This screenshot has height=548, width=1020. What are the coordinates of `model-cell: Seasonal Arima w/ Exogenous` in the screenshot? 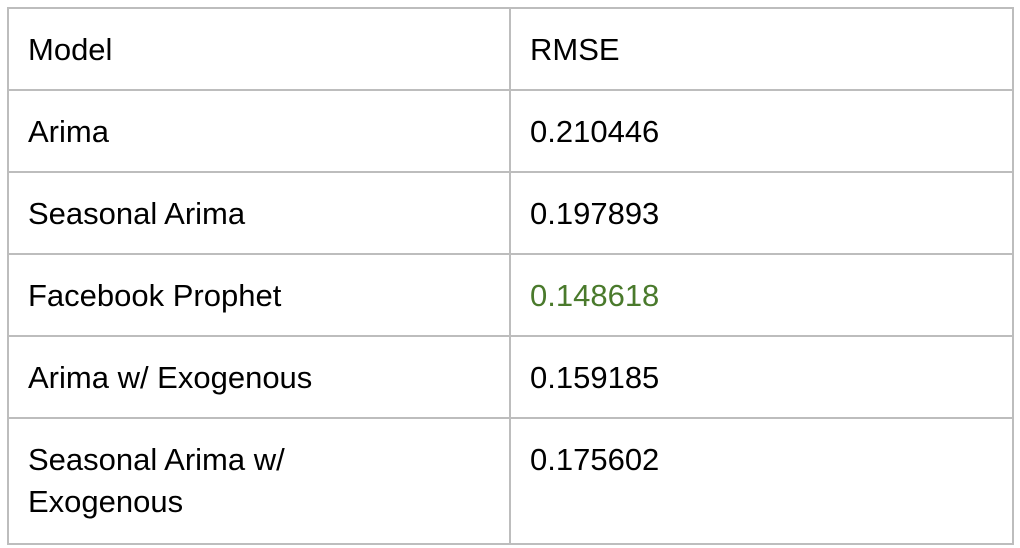 It's located at (259, 481).